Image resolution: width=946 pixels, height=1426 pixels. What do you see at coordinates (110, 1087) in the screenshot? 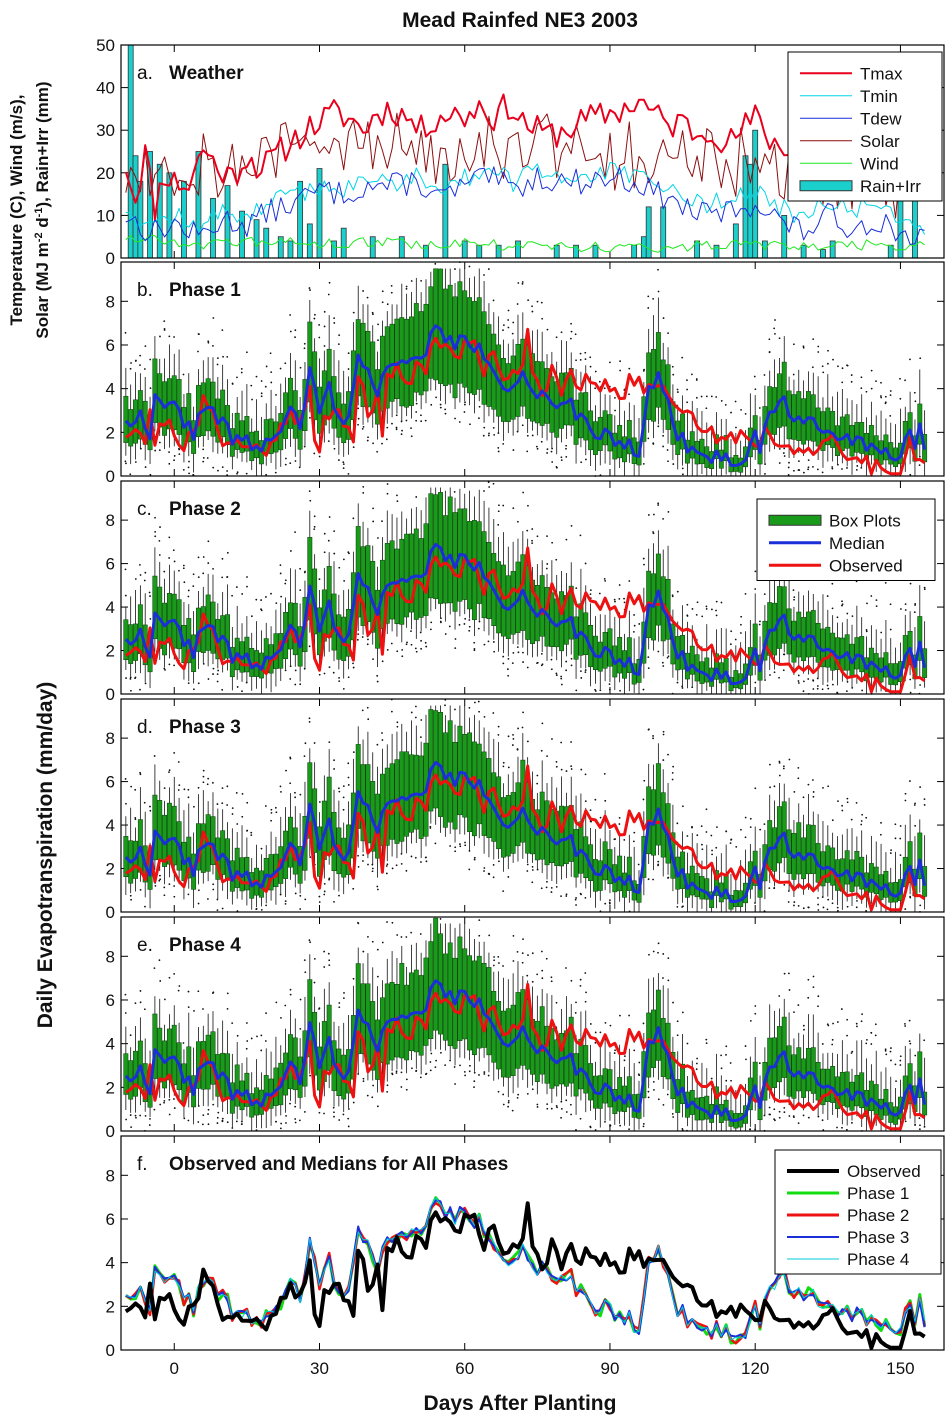
I see `panel-e-y-tick-label: 2` at bounding box center [110, 1087].